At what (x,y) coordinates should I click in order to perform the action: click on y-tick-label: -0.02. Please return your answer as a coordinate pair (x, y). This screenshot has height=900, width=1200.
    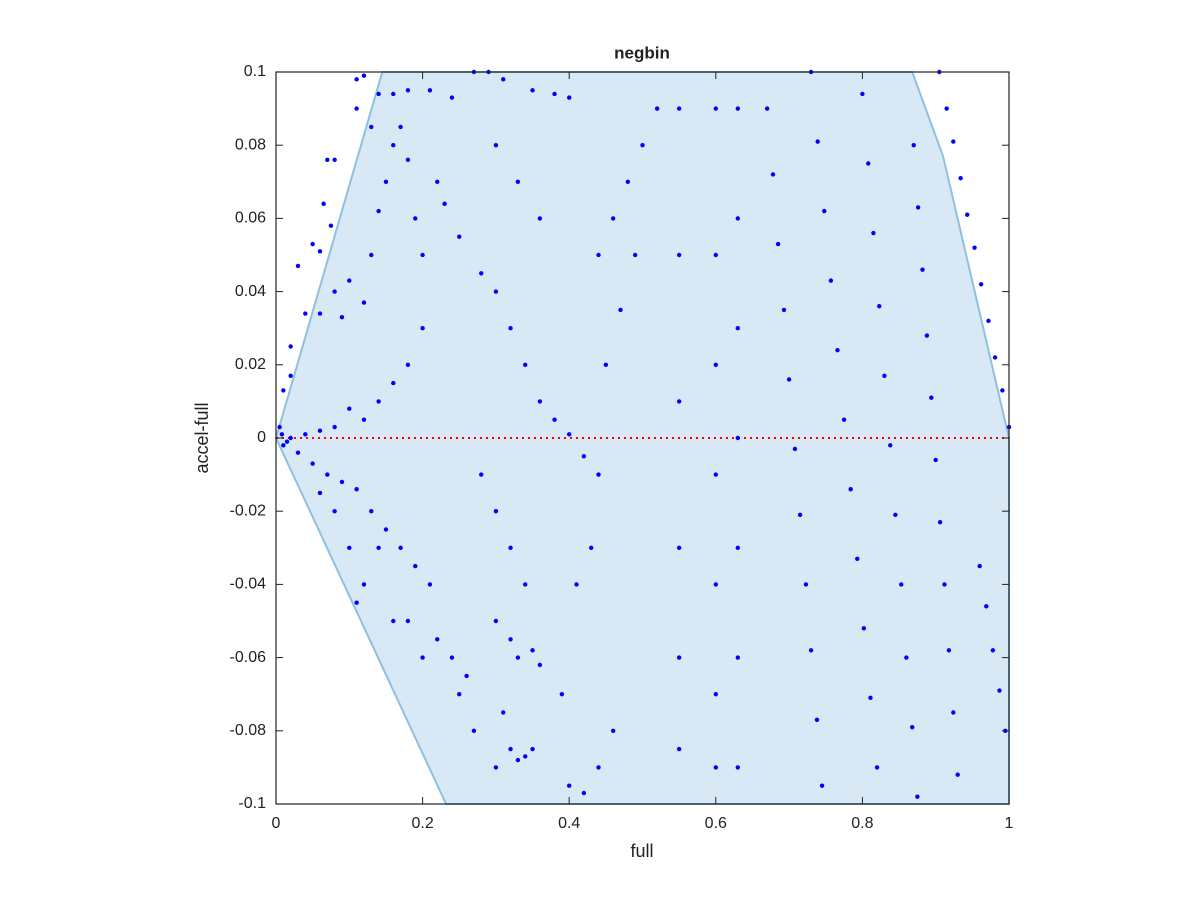
    Looking at the image, I should click on (248, 510).